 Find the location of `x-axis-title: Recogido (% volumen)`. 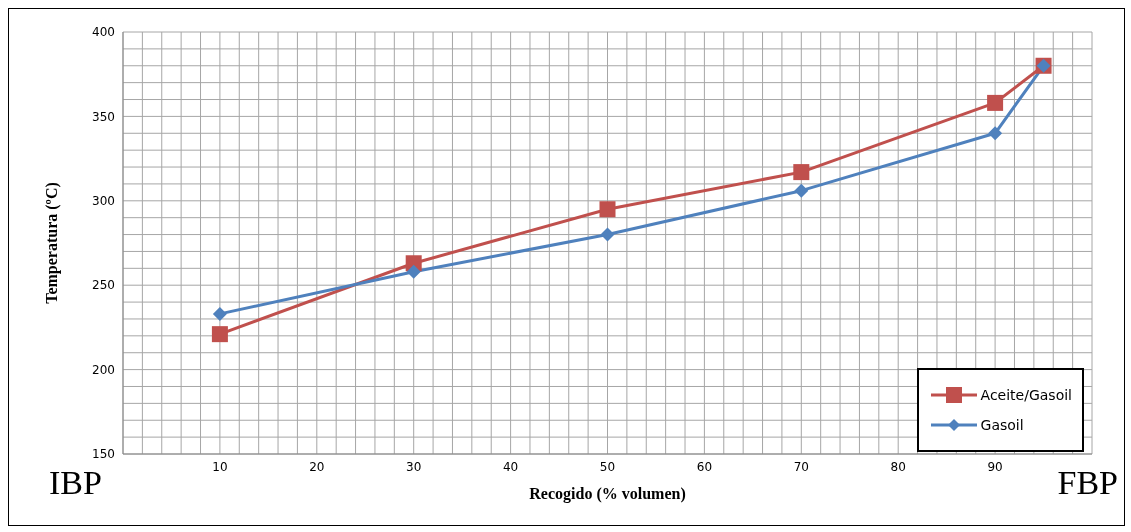

x-axis-title: Recogido (% volumen) is located at coordinates (607, 494).